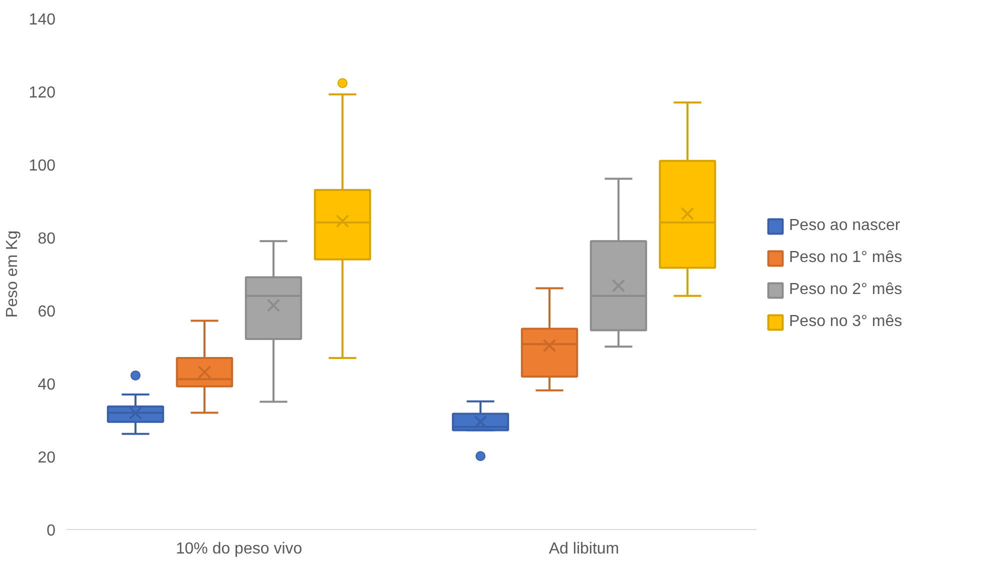  Describe the element at coordinates (47, 312) in the screenshot. I see `y-tick-label: 60` at that location.